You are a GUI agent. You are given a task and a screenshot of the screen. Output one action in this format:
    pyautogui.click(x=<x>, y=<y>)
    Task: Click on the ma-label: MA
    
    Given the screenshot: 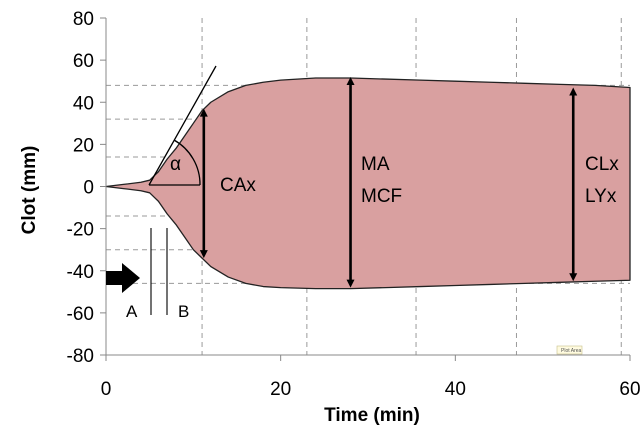 What is the action you would take?
    pyautogui.click(x=375, y=164)
    